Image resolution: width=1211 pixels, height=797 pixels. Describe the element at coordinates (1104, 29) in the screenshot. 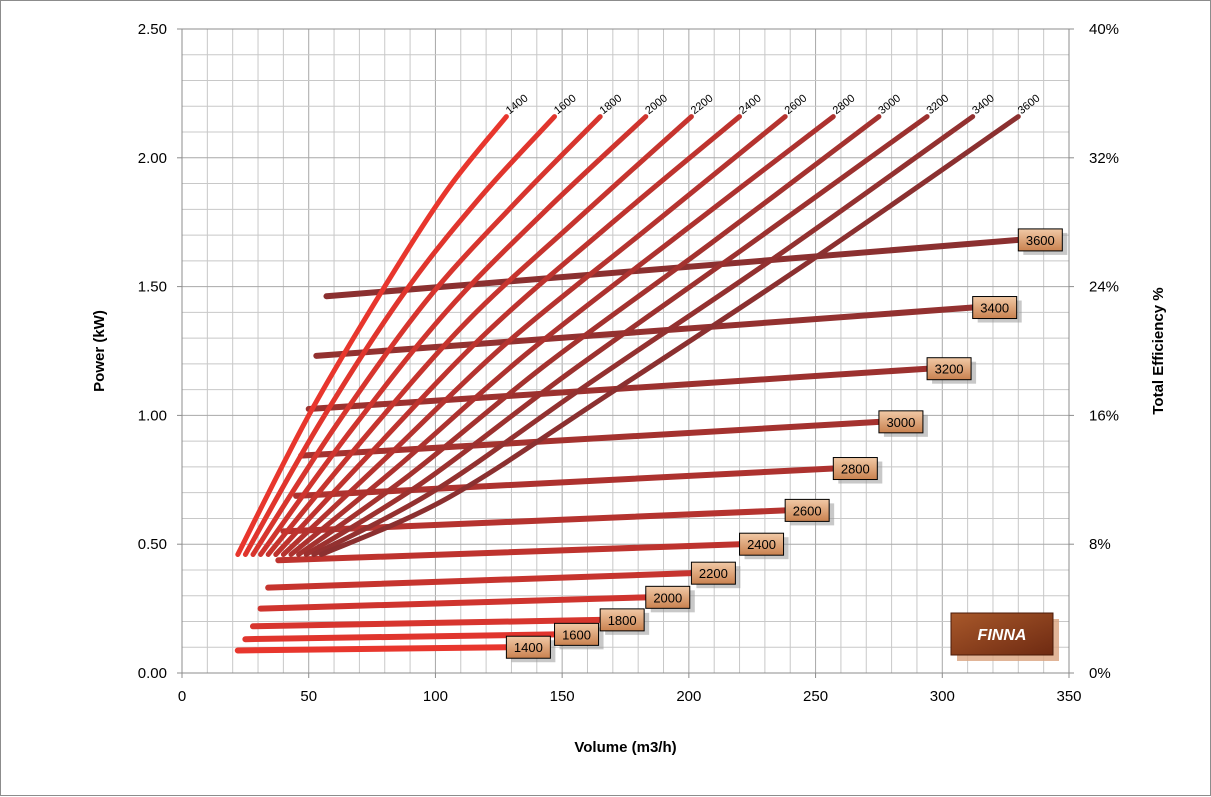

I see `y2-tick-label: 40%` at that location.